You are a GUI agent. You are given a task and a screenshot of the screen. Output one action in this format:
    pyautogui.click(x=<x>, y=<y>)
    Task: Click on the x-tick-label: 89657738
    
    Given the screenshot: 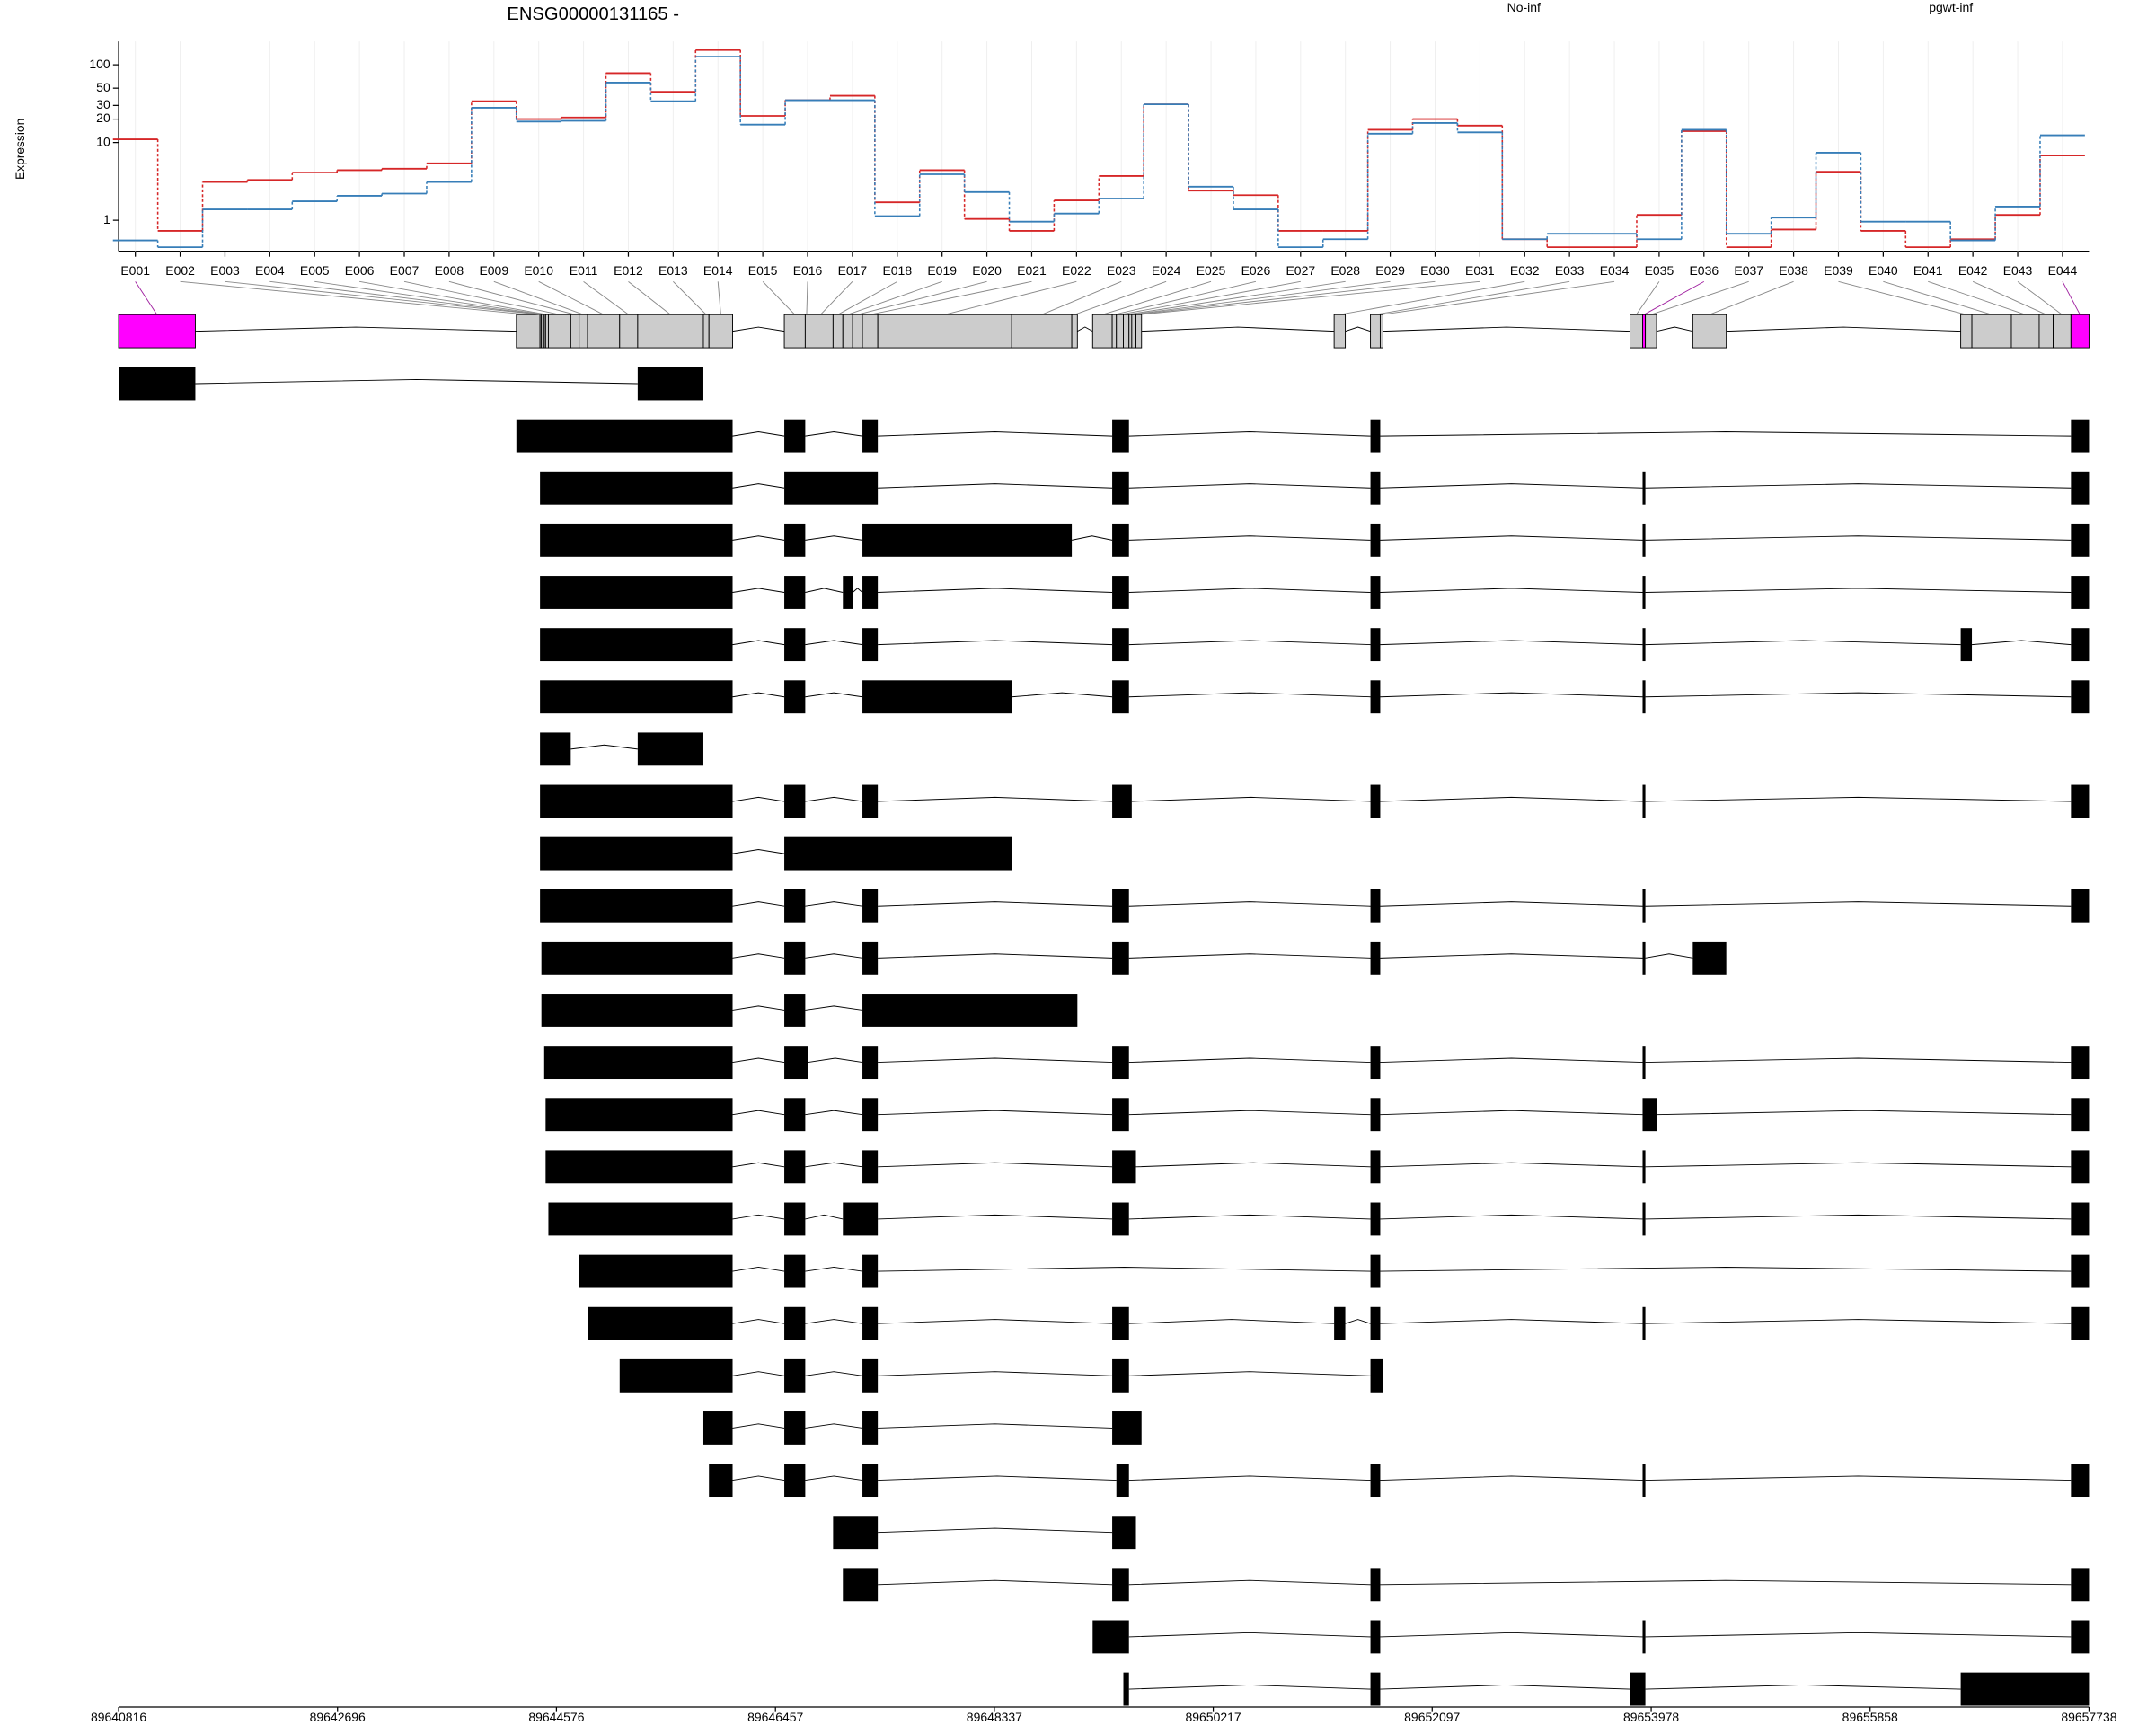 What is the action you would take?
    pyautogui.click(x=2088, y=1717)
    